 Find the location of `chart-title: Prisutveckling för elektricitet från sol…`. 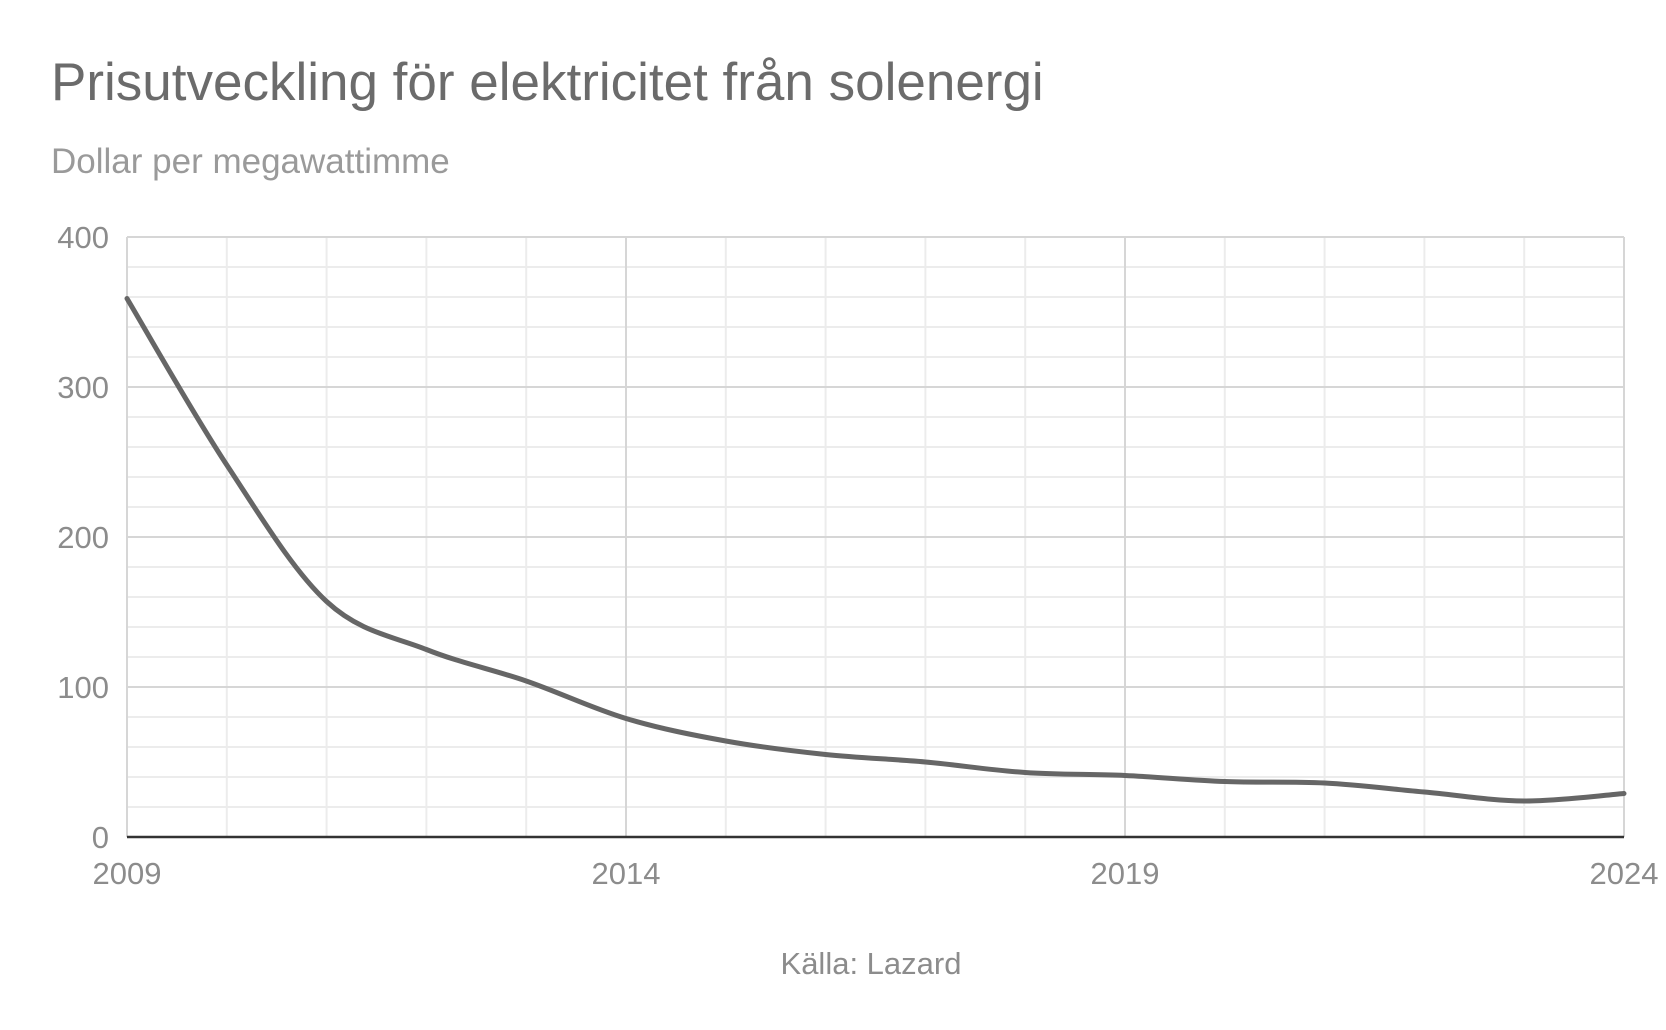

chart-title: Prisutveckling för elektricitet från sol… is located at coordinates (547, 82).